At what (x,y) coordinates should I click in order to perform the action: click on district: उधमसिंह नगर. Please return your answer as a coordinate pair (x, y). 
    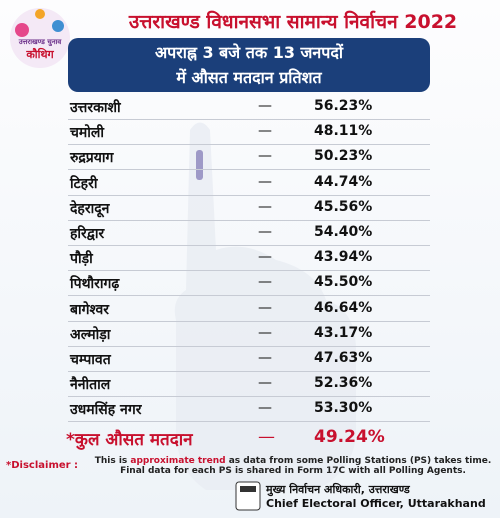
    Looking at the image, I should click on (106, 410).